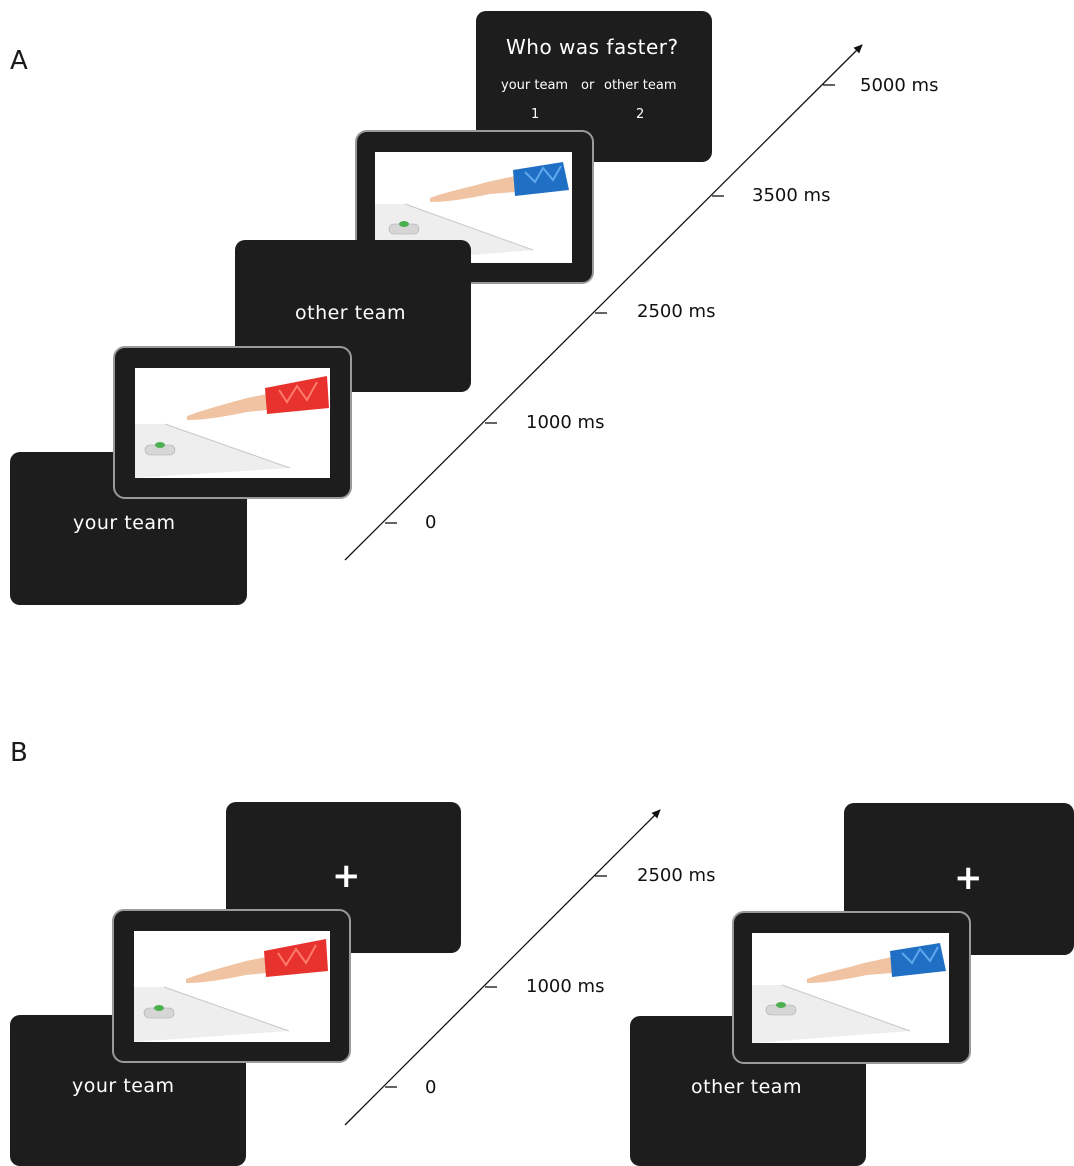  What do you see at coordinates (19, 61) in the screenshot?
I see `panel-a-label: A` at bounding box center [19, 61].